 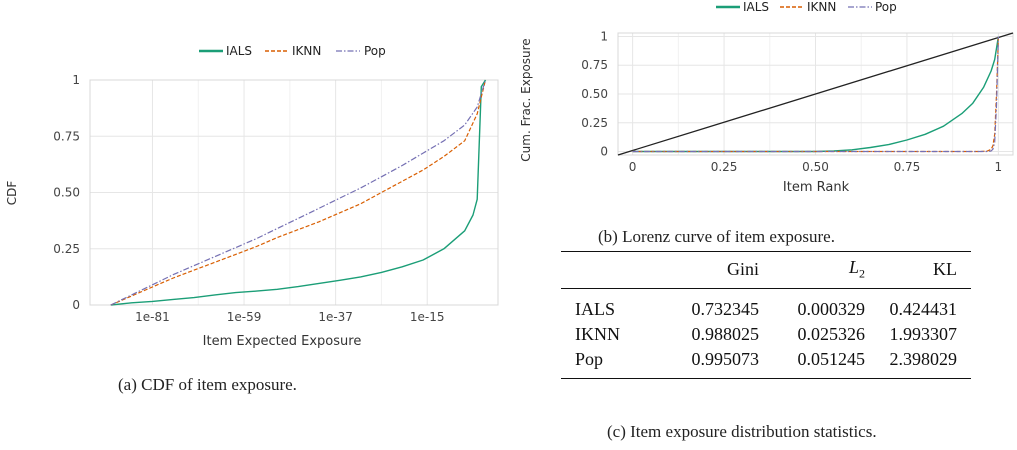 What do you see at coordinates (427, 317) in the screenshot?
I see `cdf-x-tick-label: 1e-15` at bounding box center [427, 317].